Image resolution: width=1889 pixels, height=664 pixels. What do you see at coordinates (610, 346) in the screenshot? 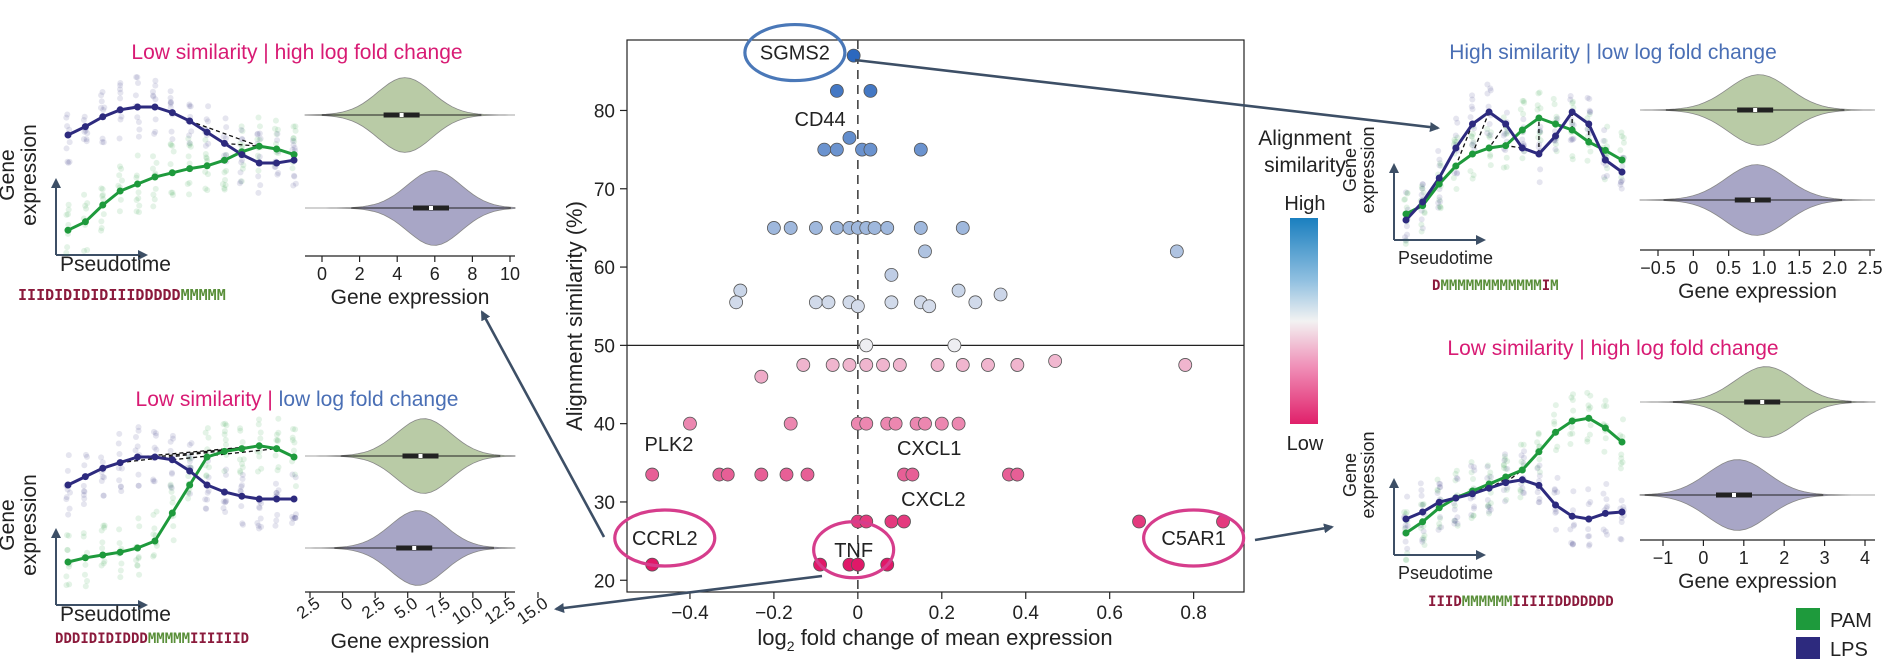
I see `y-ticks: 20 30 40 50 60 70 80` at bounding box center [610, 346].